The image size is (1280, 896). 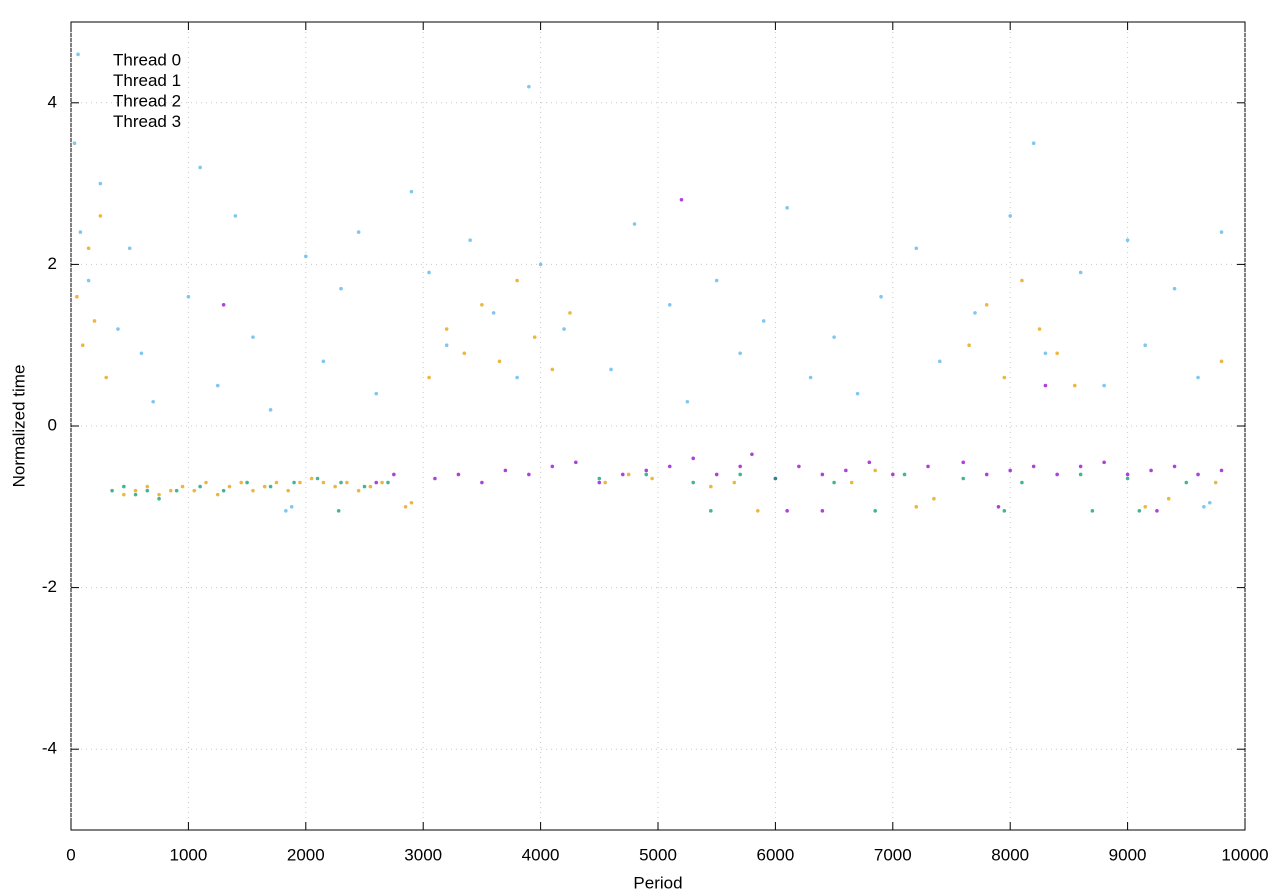 I want to click on x-tick-label: 6000, so click(x=775, y=854).